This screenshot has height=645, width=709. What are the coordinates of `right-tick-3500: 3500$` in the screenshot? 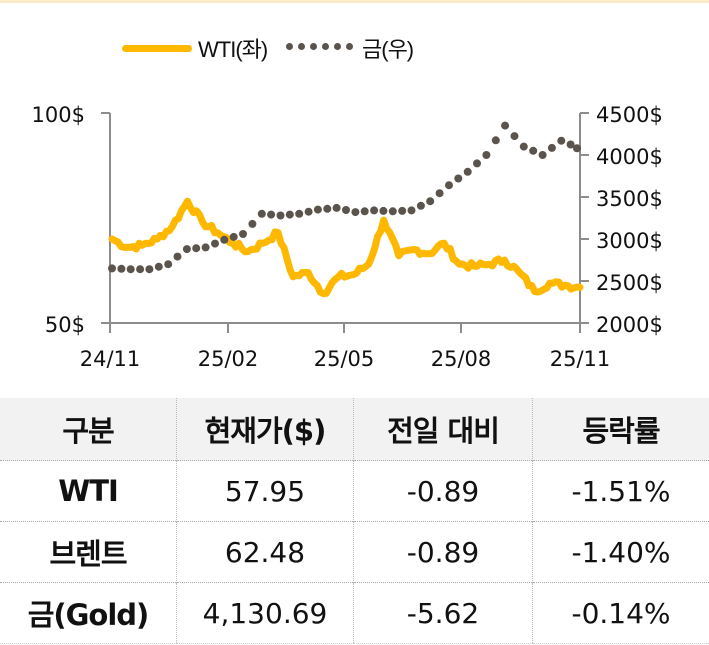 It's located at (629, 199).